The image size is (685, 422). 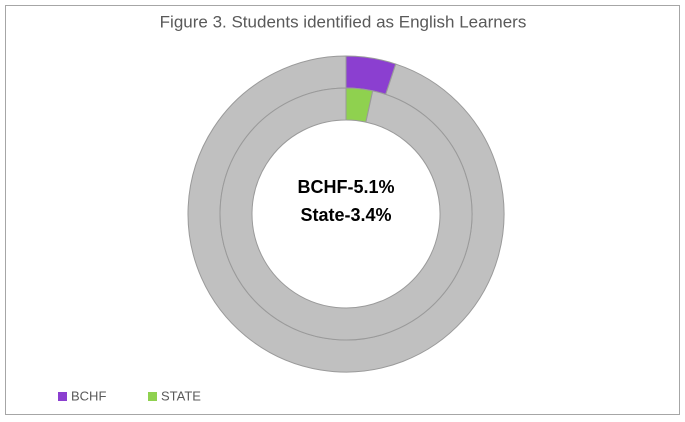 I want to click on center-label: State-3.4%, so click(x=345, y=215).